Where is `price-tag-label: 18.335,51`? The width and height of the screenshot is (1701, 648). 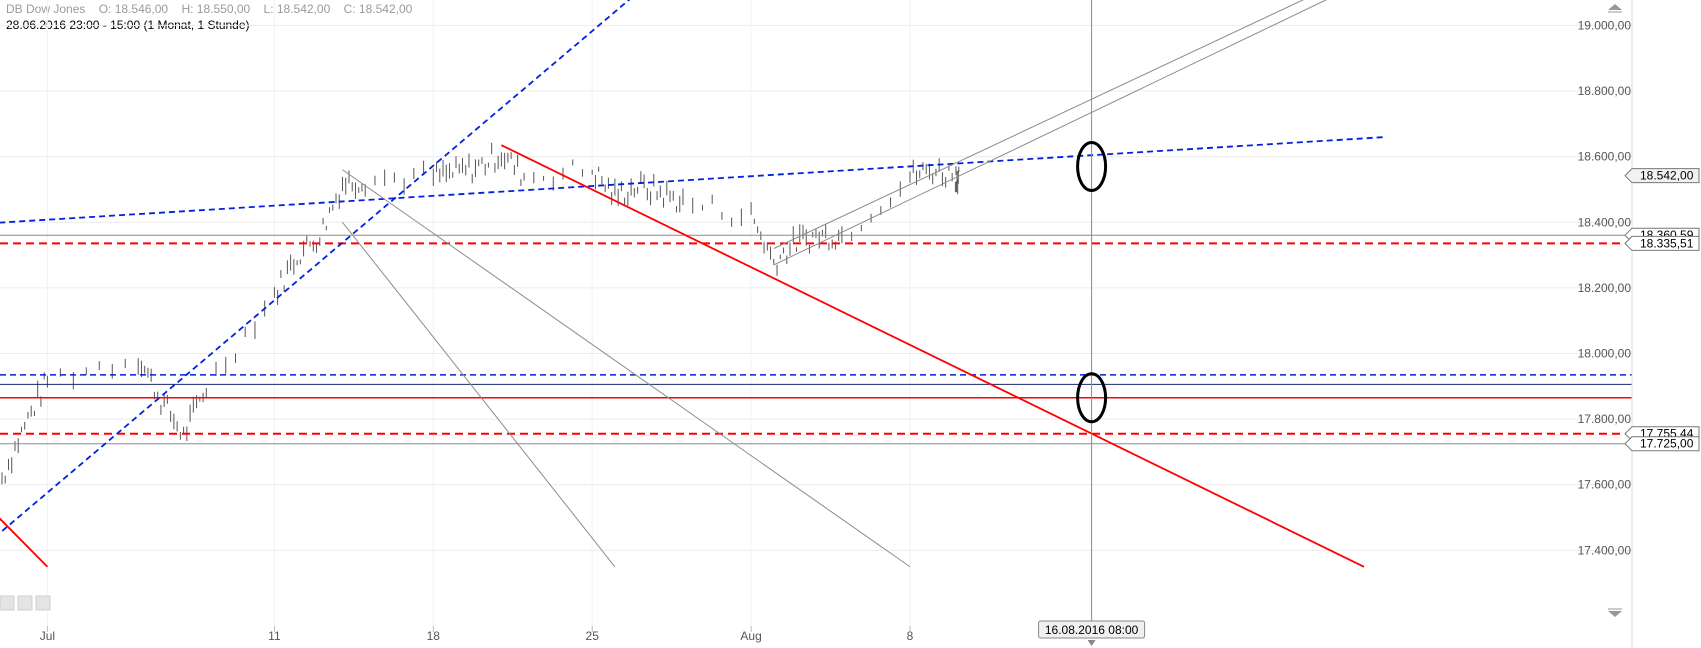
price-tag-label: 18.335,51 is located at coordinates (1667, 243).